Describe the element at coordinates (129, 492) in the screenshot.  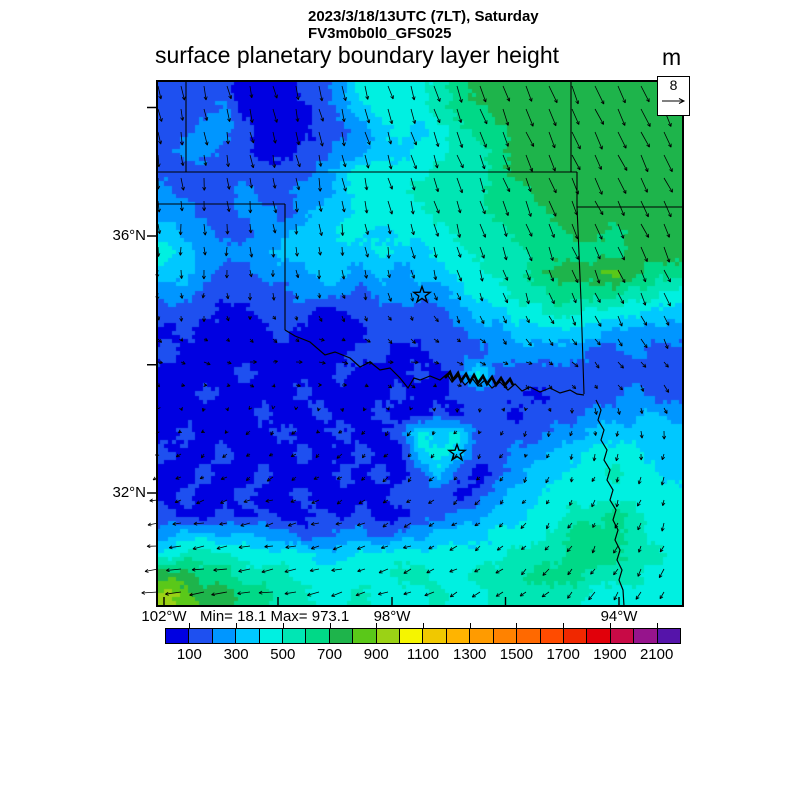
I see `lat-label-32: 32°N` at that location.